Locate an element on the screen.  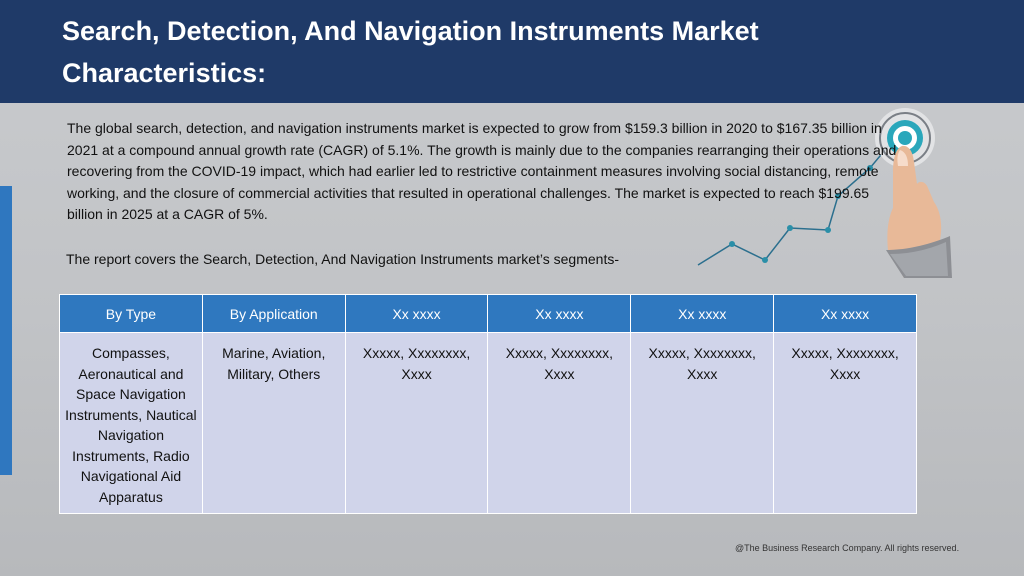
header-placeholder-1: Xx xxxx is located at coordinates (416, 313).